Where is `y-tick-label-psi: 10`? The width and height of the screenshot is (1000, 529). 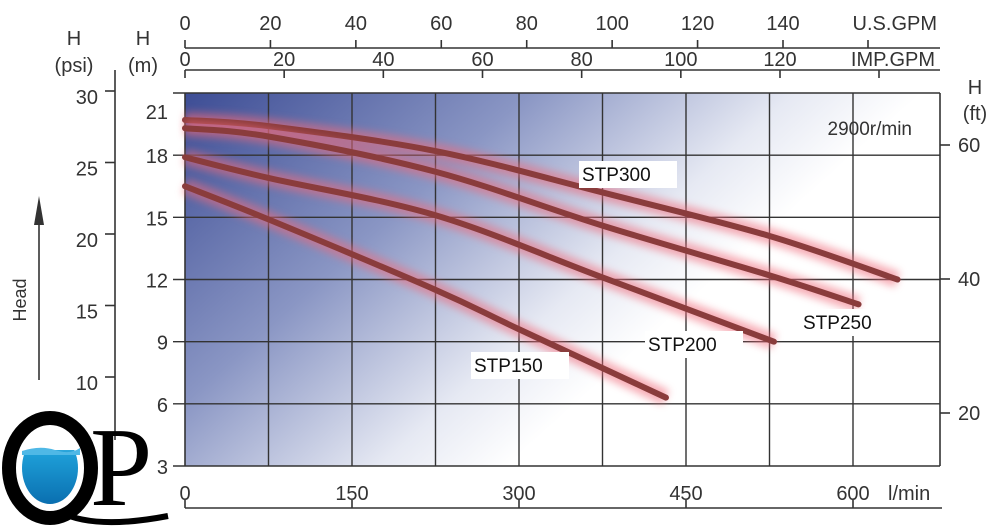
y-tick-label-psi: 10 is located at coordinates (87, 384).